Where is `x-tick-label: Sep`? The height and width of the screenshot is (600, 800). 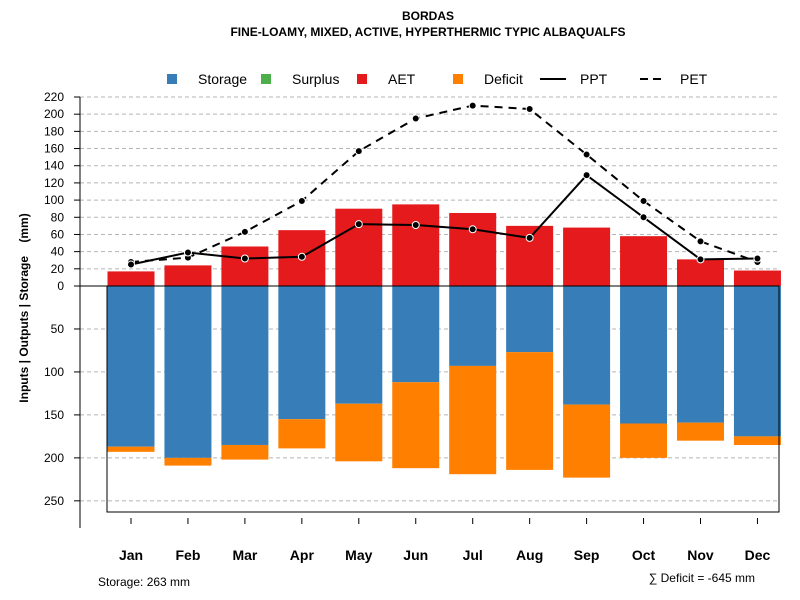 x-tick-label: Sep is located at coordinates (587, 555).